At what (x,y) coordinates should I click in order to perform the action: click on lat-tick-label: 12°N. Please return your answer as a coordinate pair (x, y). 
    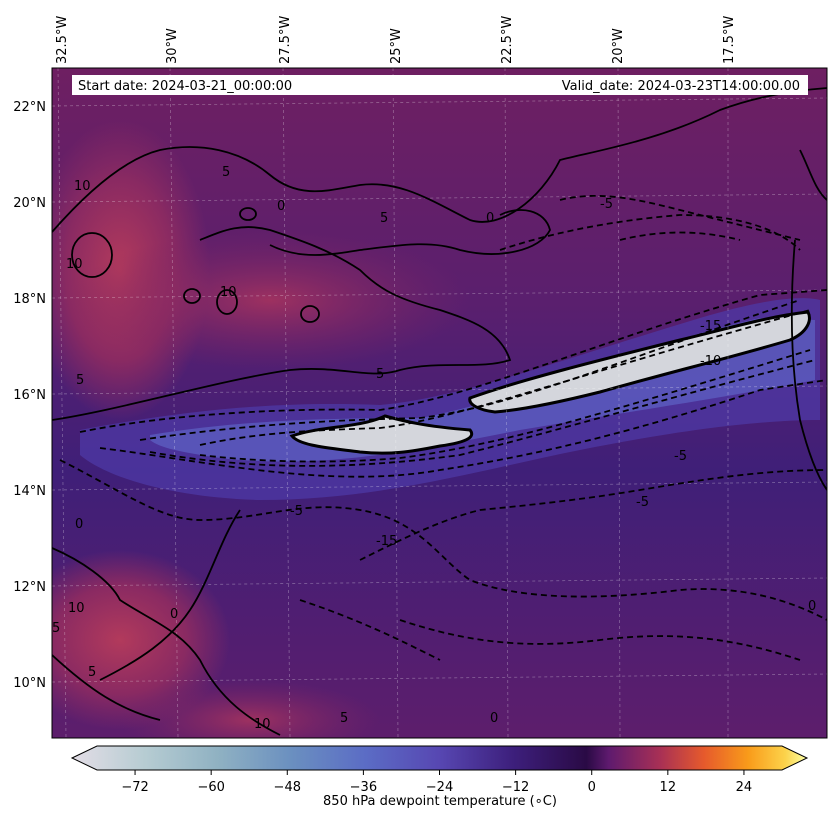
    Looking at the image, I should click on (29, 587).